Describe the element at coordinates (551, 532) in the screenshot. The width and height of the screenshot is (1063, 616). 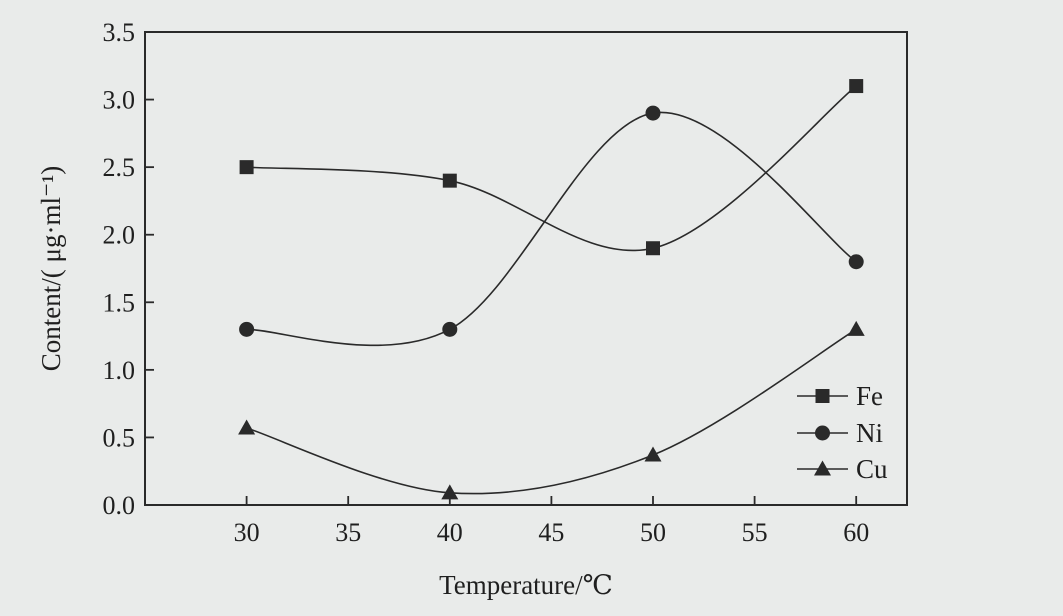
I see `x-tick-label: 45` at that location.